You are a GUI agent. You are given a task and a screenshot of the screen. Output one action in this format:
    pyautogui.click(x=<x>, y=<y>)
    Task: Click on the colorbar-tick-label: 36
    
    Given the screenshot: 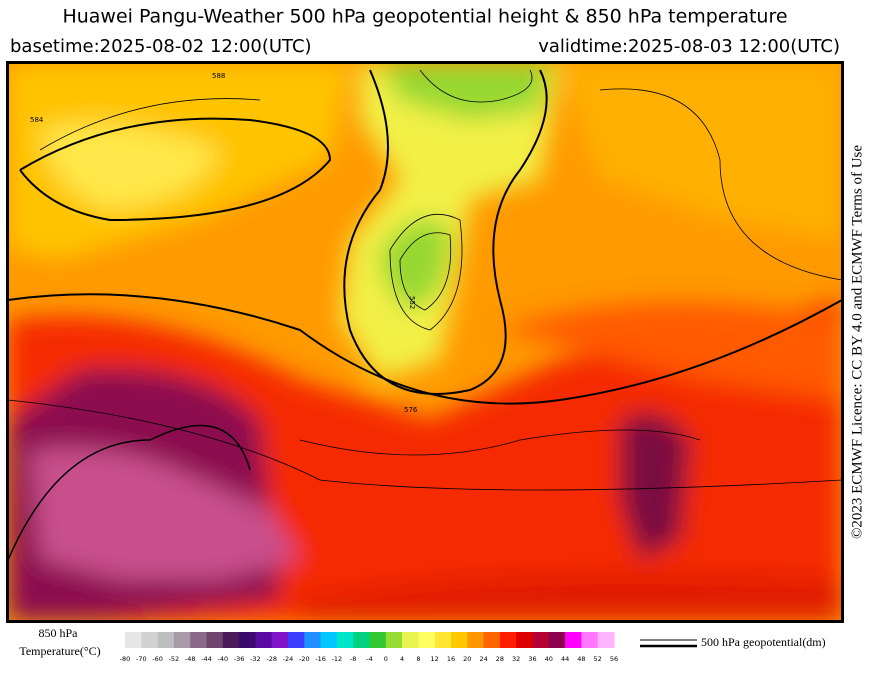 What is the action you would take?
    pyautogui.click(x=532, y=659)
    